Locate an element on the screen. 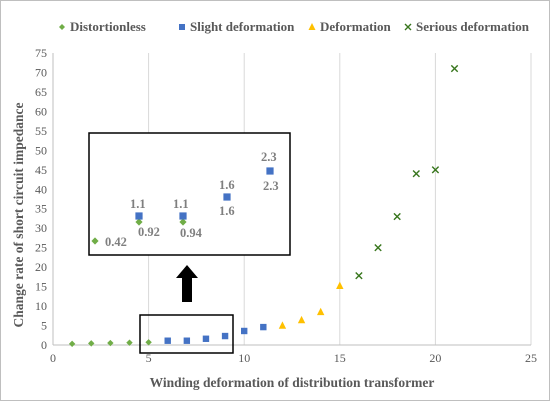 The image size is (550, 401). x-tick-label: 15 is located at coordinates (340, 358).